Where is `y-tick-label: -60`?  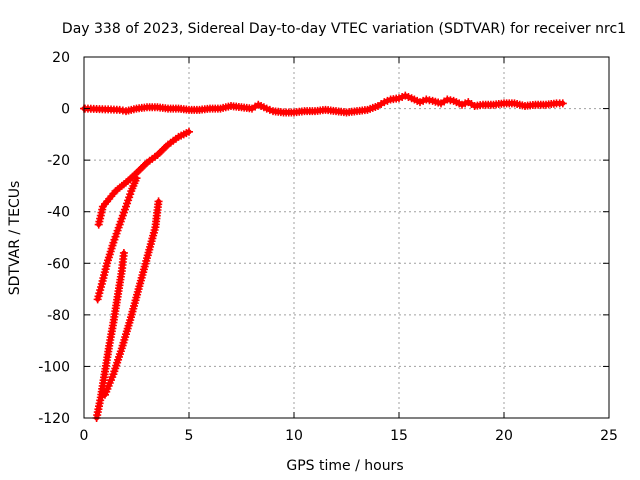
y-tick-label: -60 is located at coordinates (58, 264).